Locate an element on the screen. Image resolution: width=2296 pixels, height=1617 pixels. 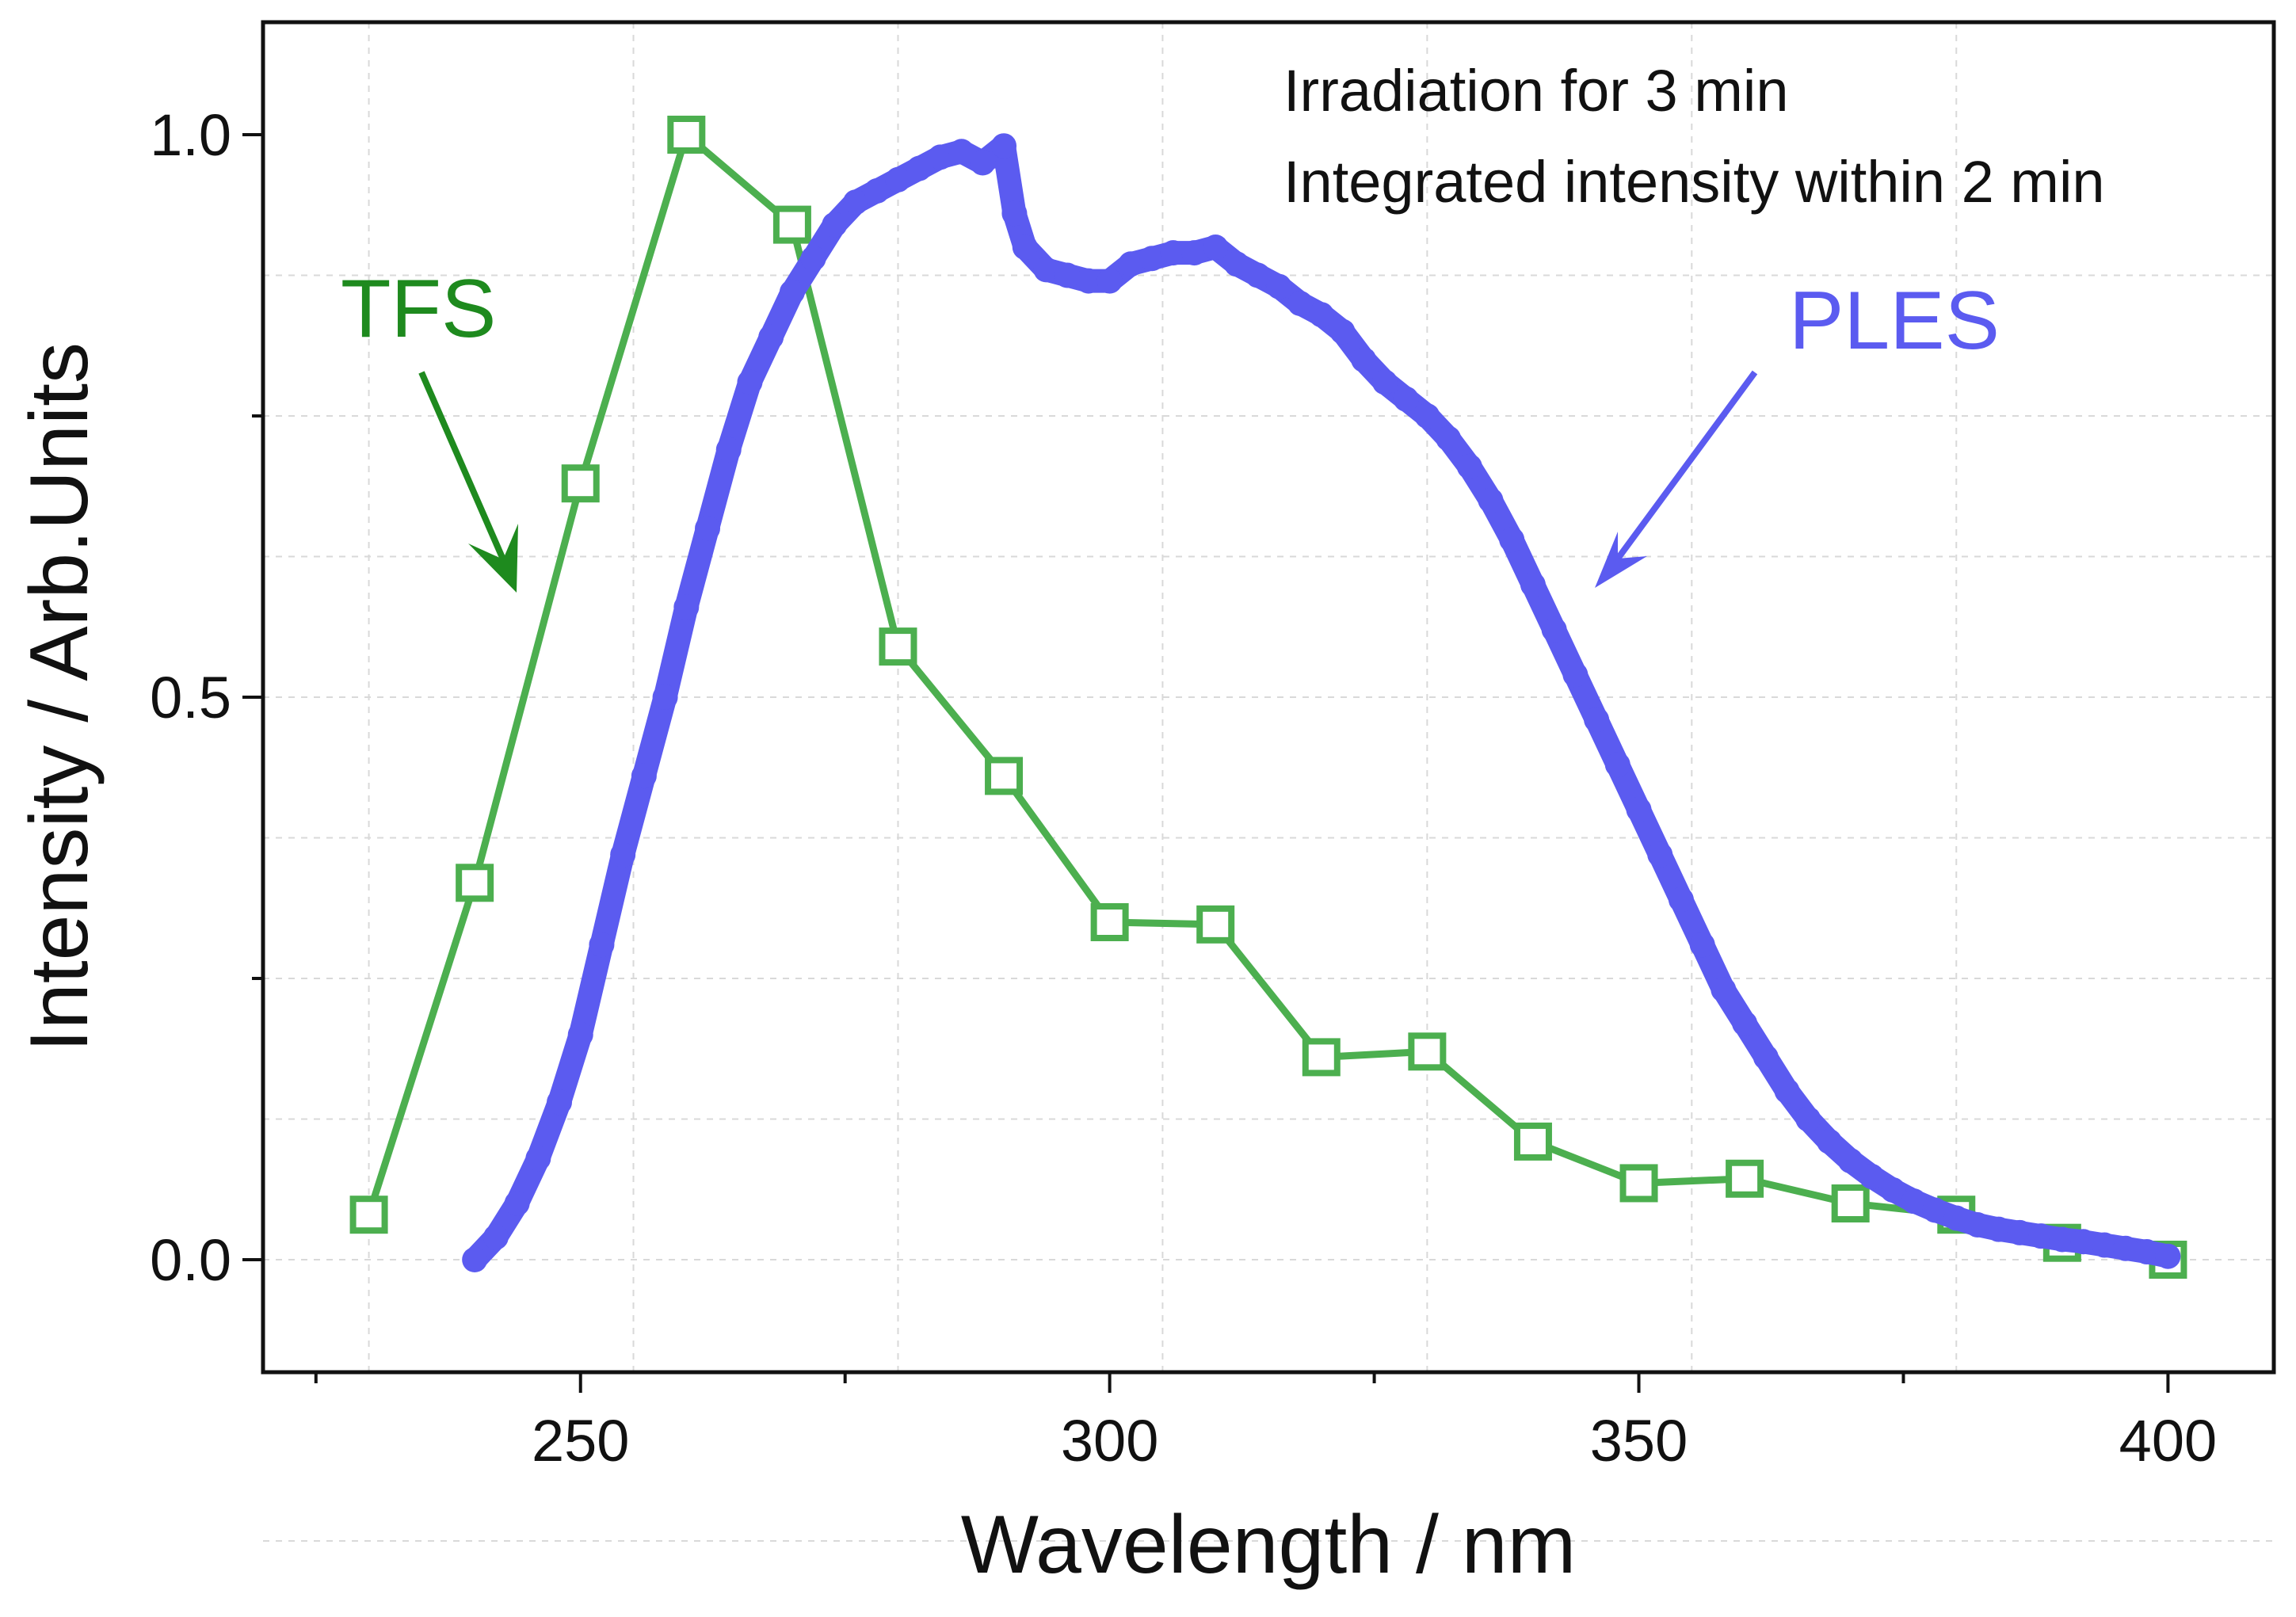
x-tick-label: 250 is located at coordinates (580, 1441).